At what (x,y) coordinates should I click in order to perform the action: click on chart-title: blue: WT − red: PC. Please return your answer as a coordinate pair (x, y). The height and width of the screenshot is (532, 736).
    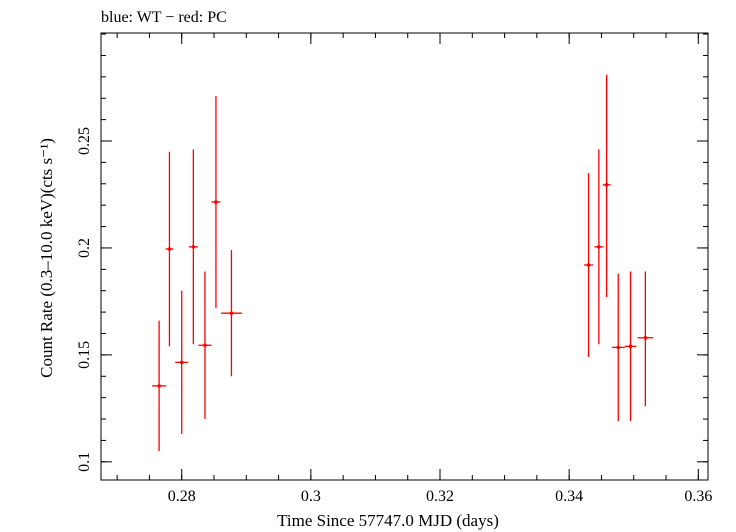
    Looking at the image, I should click on (164, 17).